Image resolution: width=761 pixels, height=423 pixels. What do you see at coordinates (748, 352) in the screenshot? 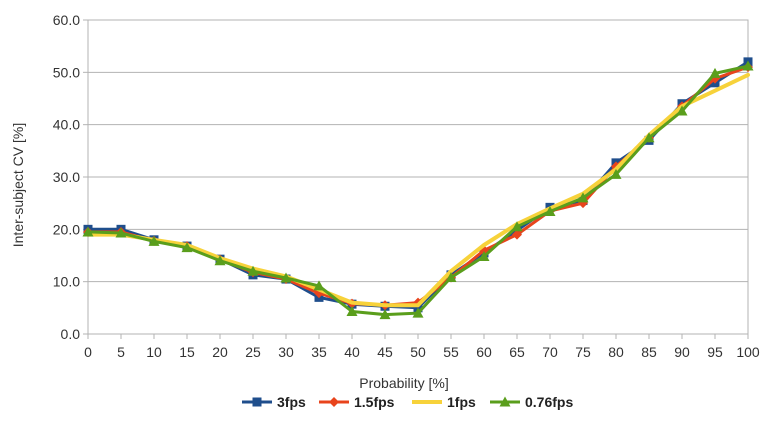
I see `x-tick-label: 100` at bounding box center [748, 352].